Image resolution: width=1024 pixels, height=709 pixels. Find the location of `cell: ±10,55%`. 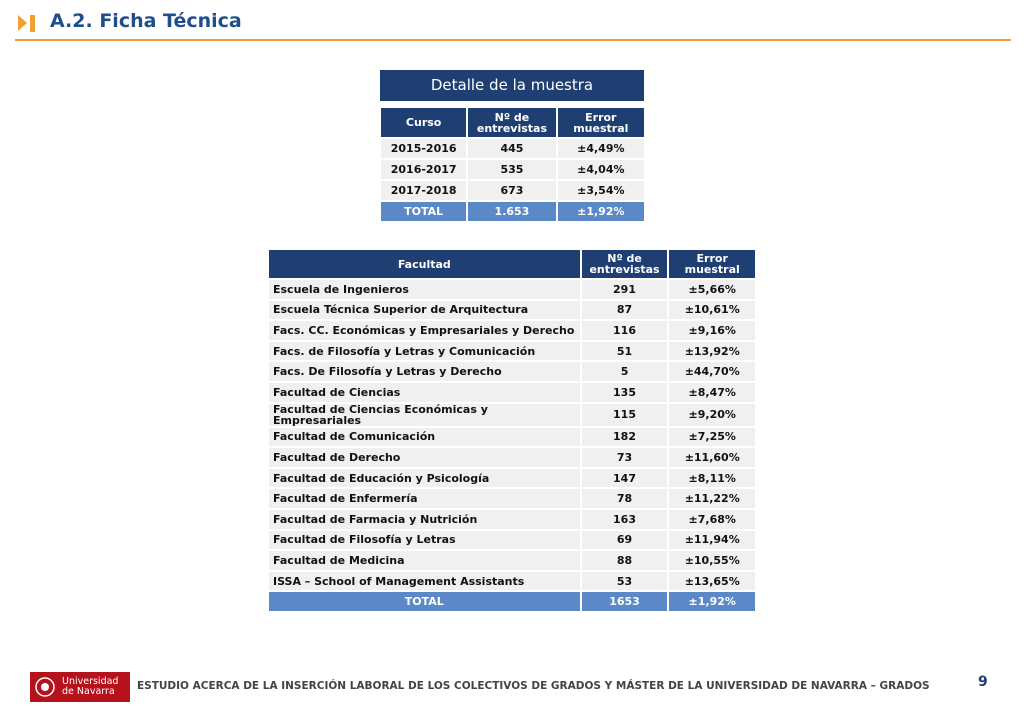

cell: ±10,55% is located at coordinates (712, 560).